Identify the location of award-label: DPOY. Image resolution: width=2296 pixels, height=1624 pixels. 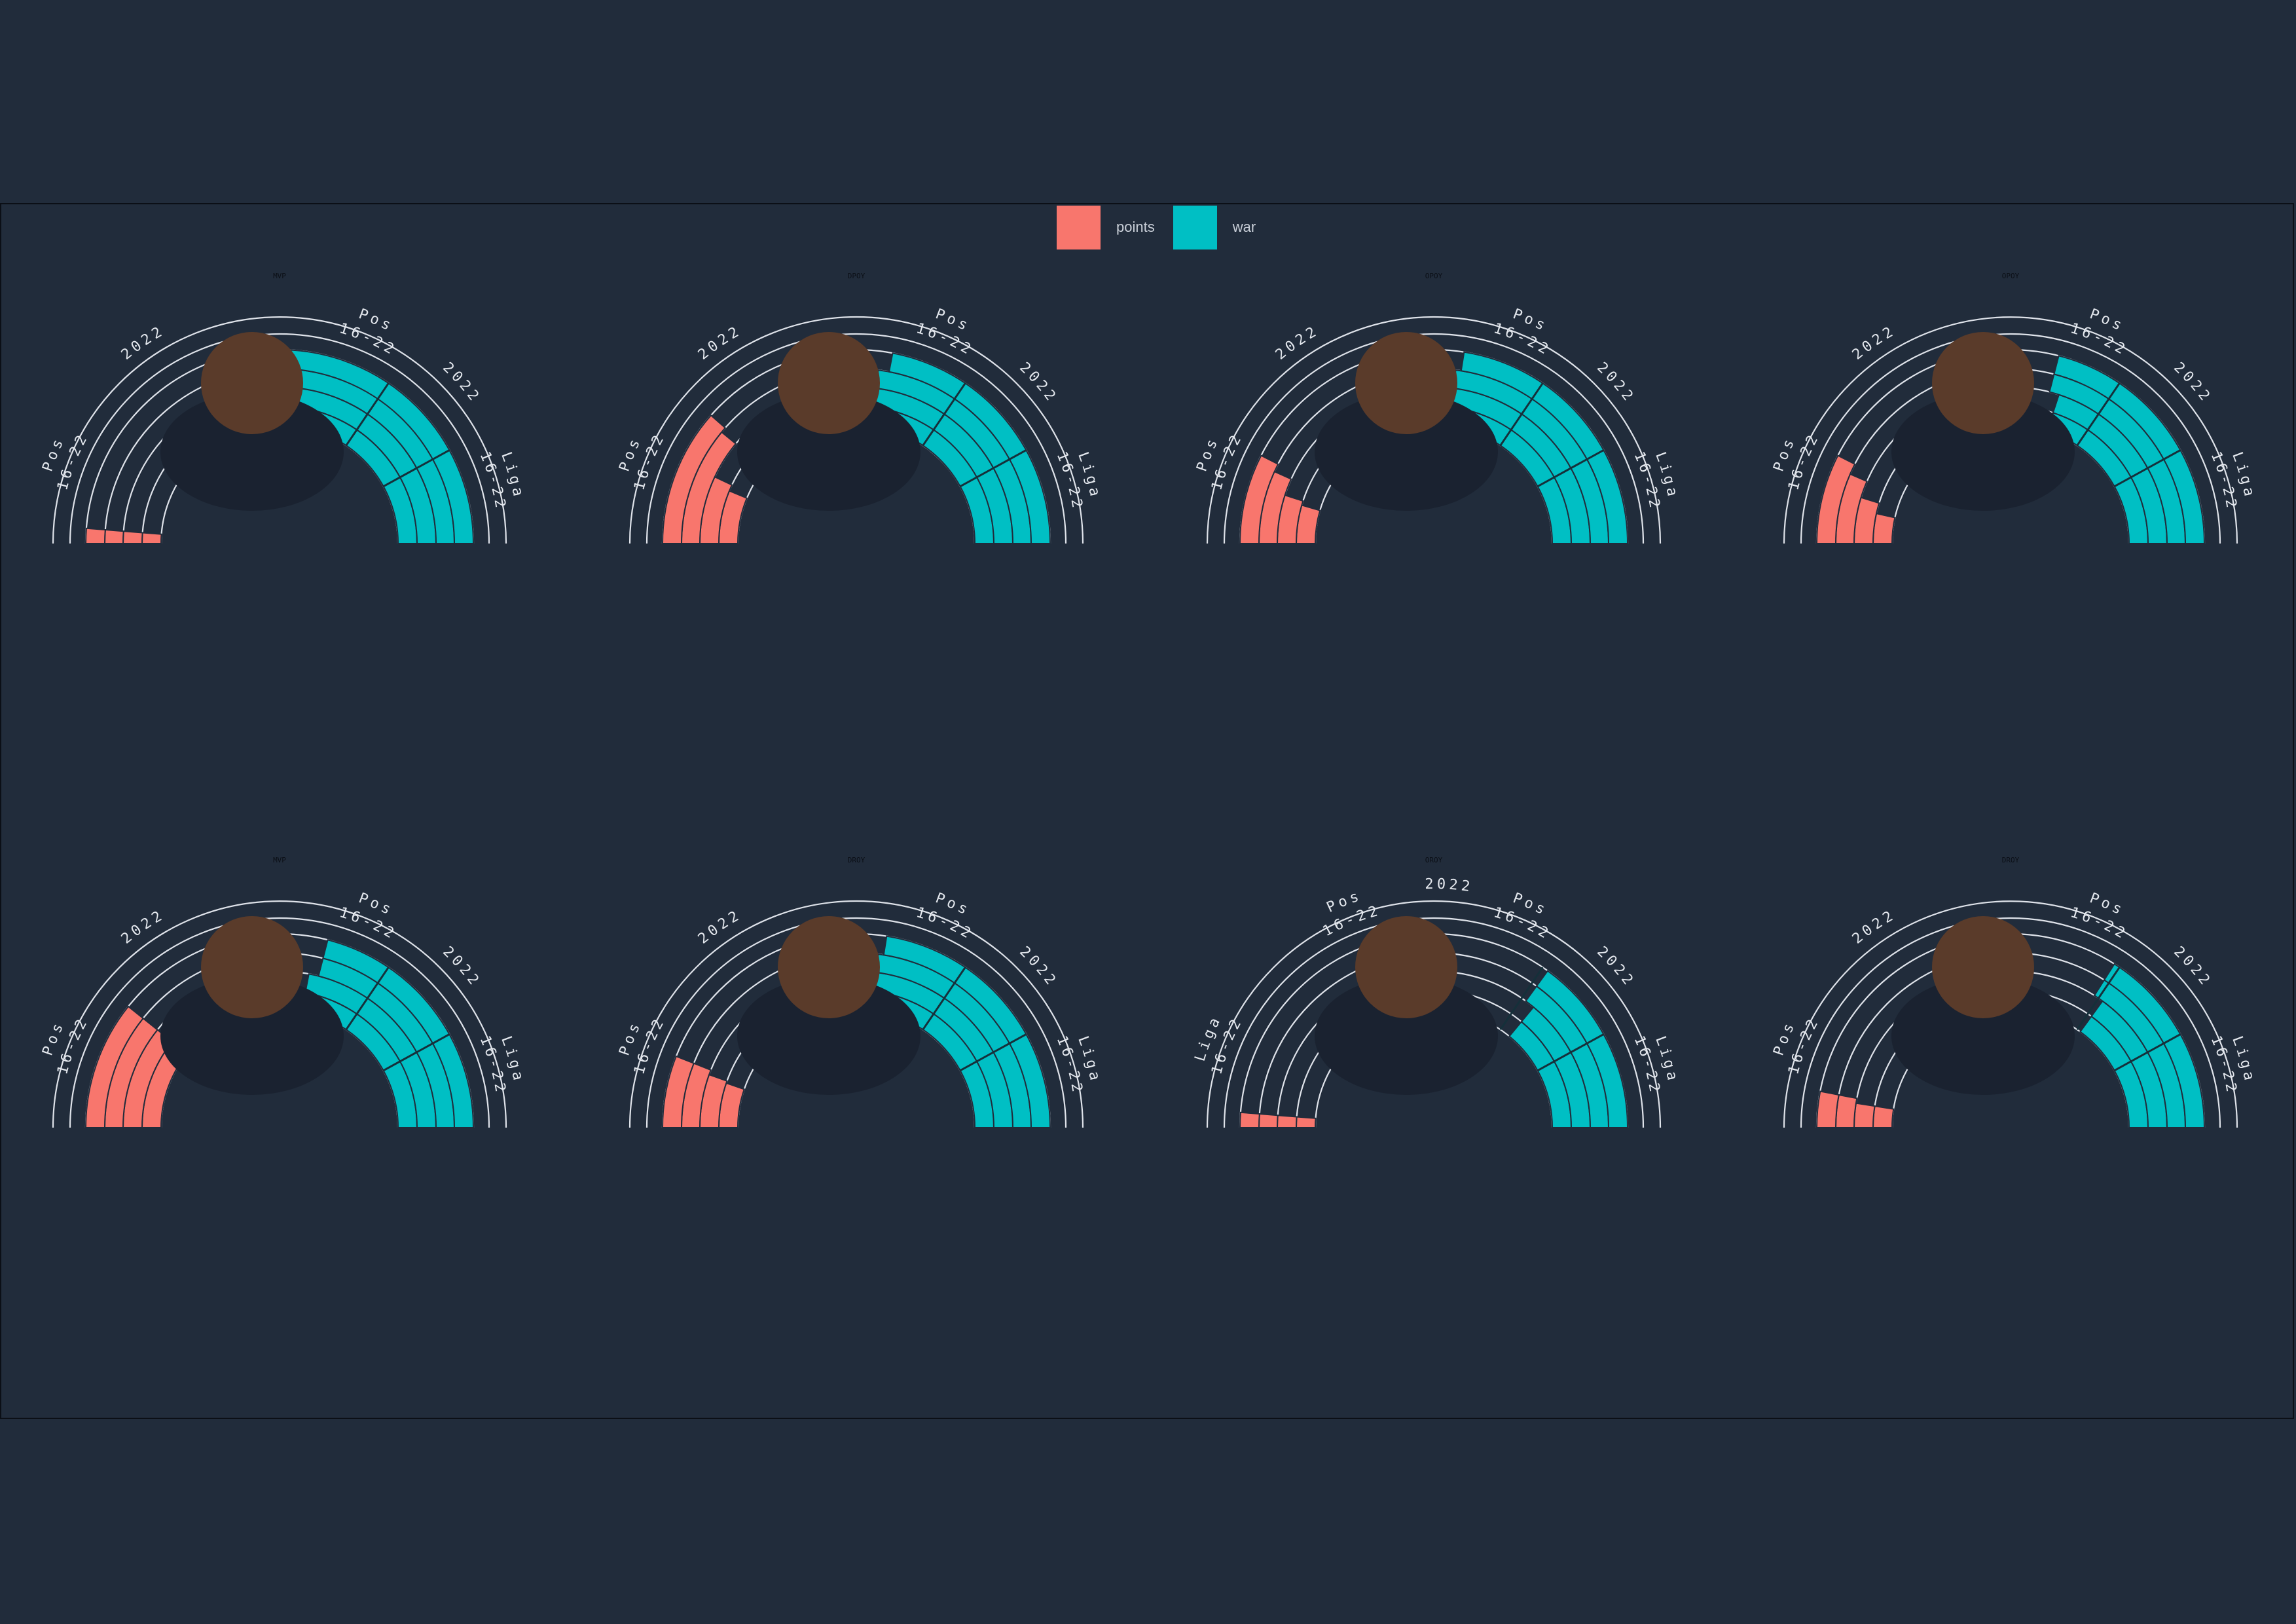
(857, 276).